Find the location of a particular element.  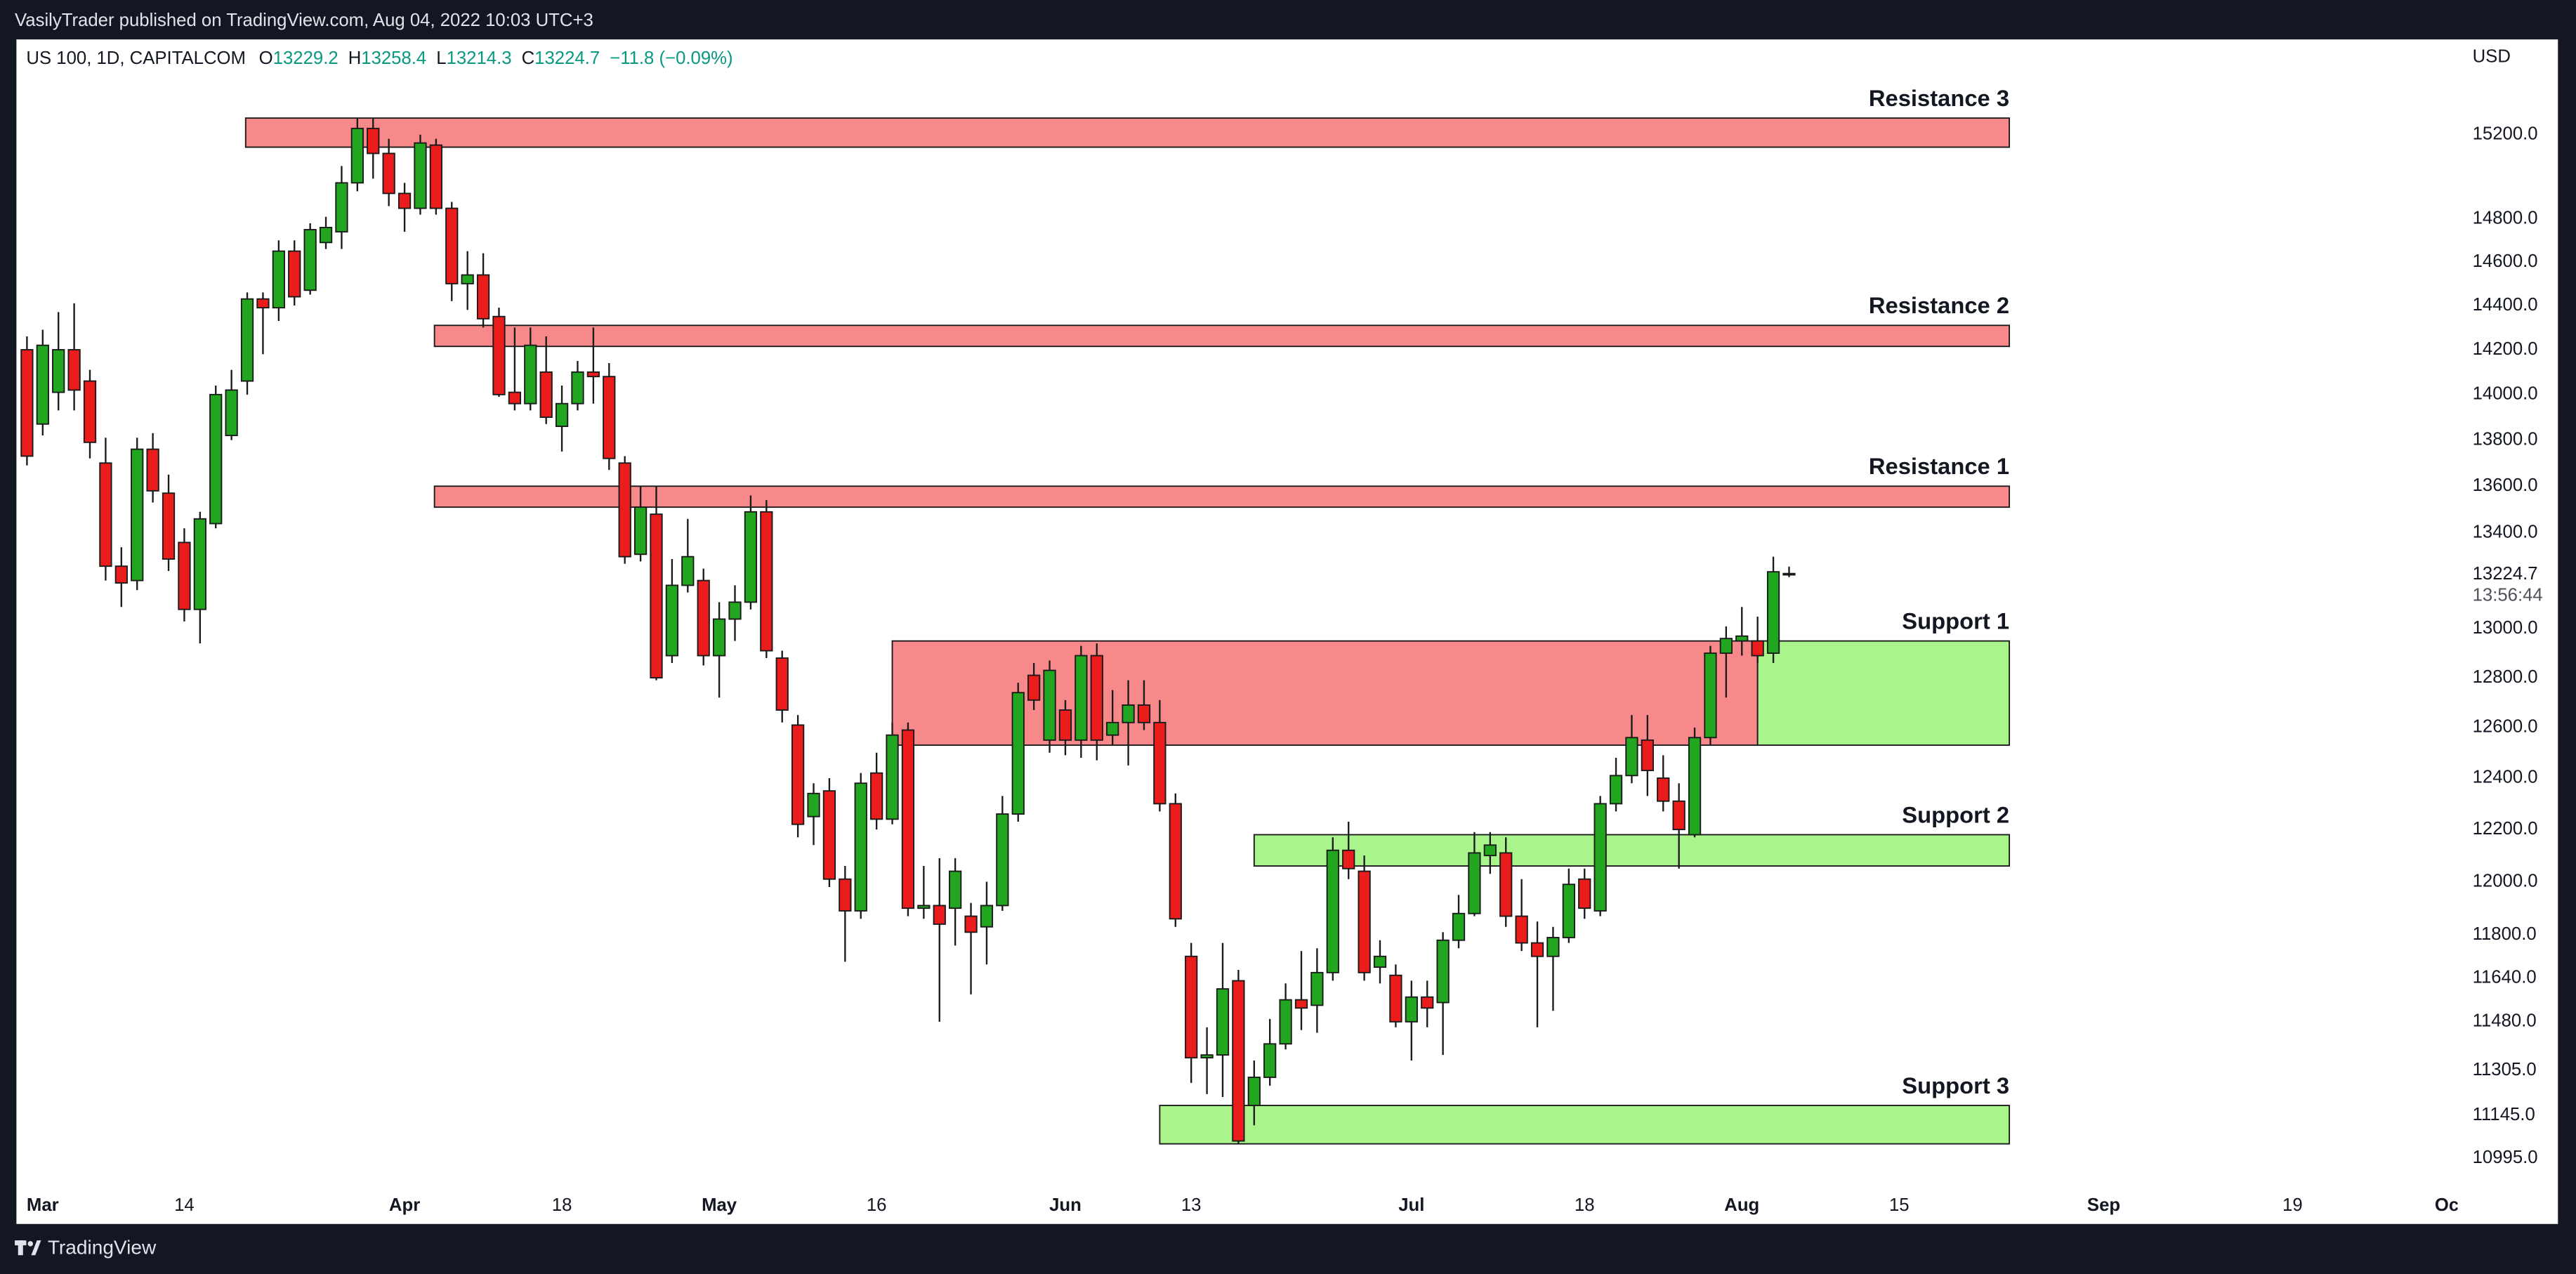

brand-name: TradingView is located at coordinates (102, 1247).